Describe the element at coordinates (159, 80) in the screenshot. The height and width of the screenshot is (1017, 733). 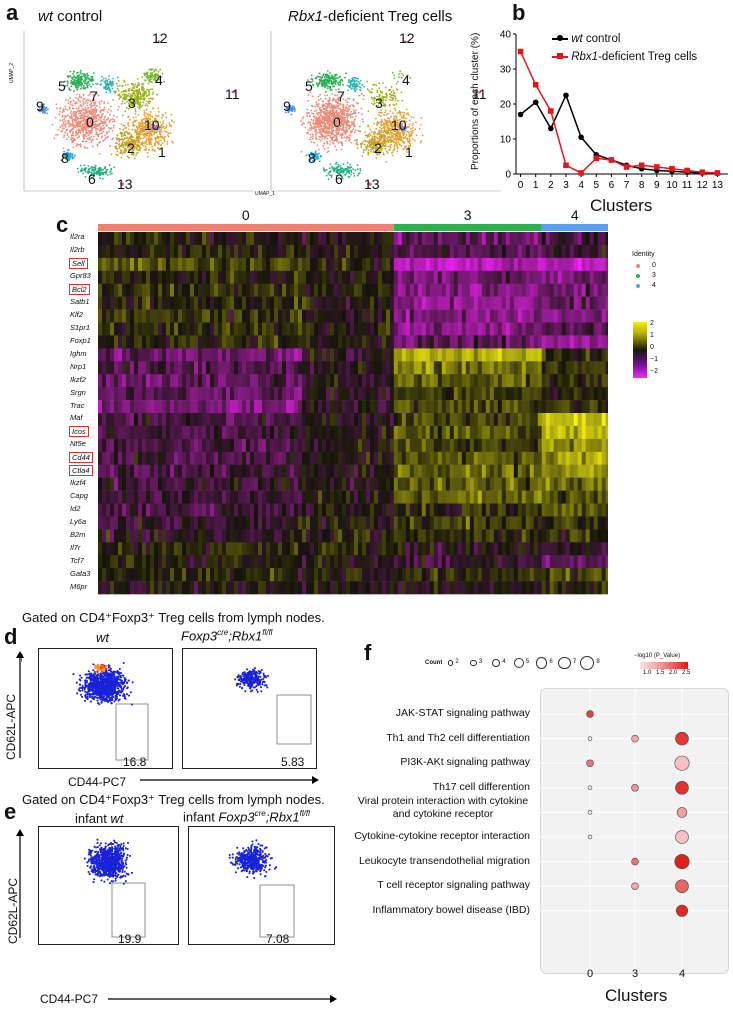
I see `umap-cluster-label: 4` at that location.